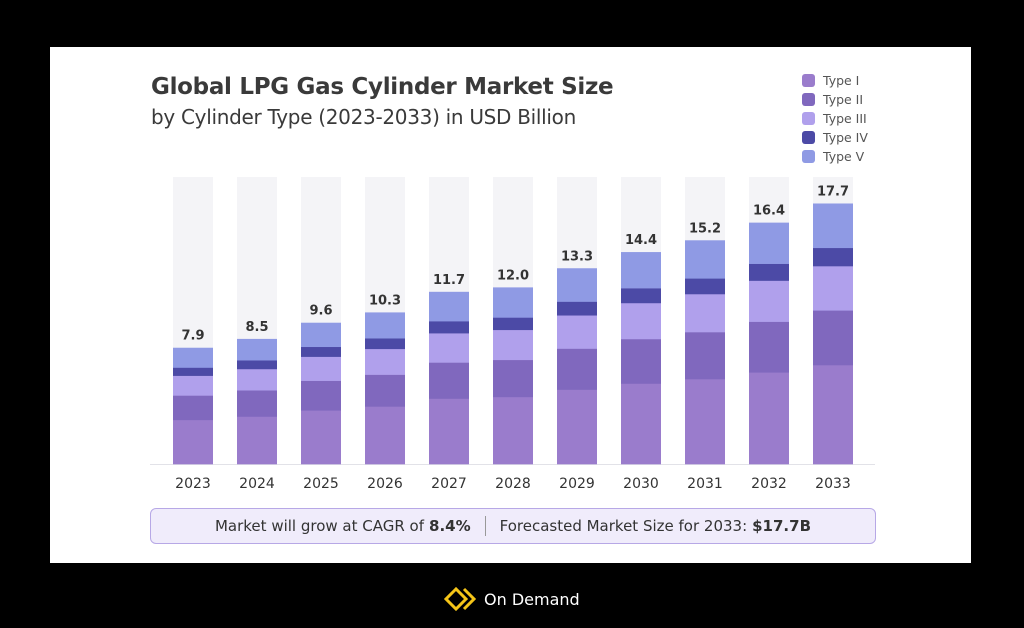 This screenshot has width=1024, height=628. Describe the element at coordinates (844, 156) in the screenshot. I see `legend-label: Type V` at that location.